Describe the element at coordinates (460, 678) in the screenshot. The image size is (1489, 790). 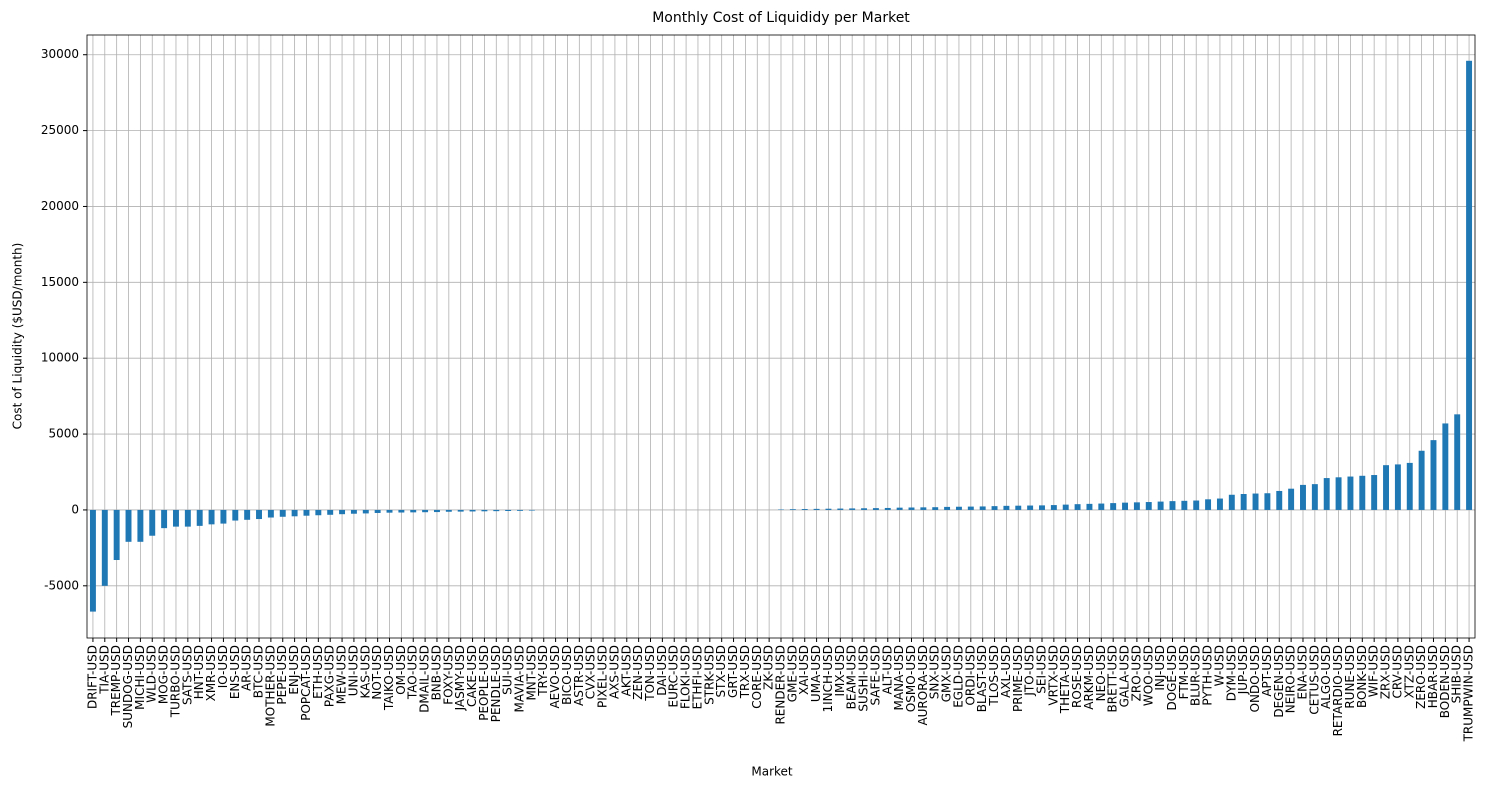
I see `x-tick-label: JASMY-USD` at that location.